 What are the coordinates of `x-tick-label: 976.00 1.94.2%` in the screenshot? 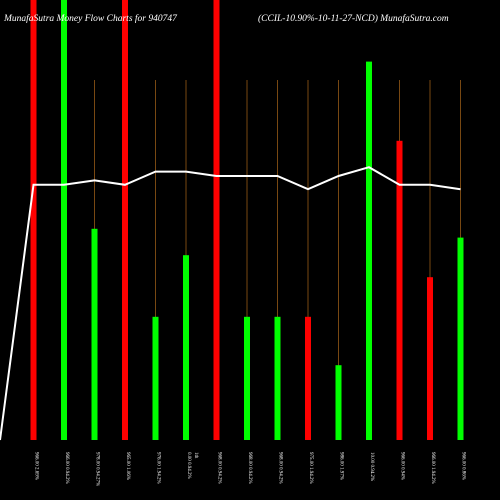 It's located at (158, 468).